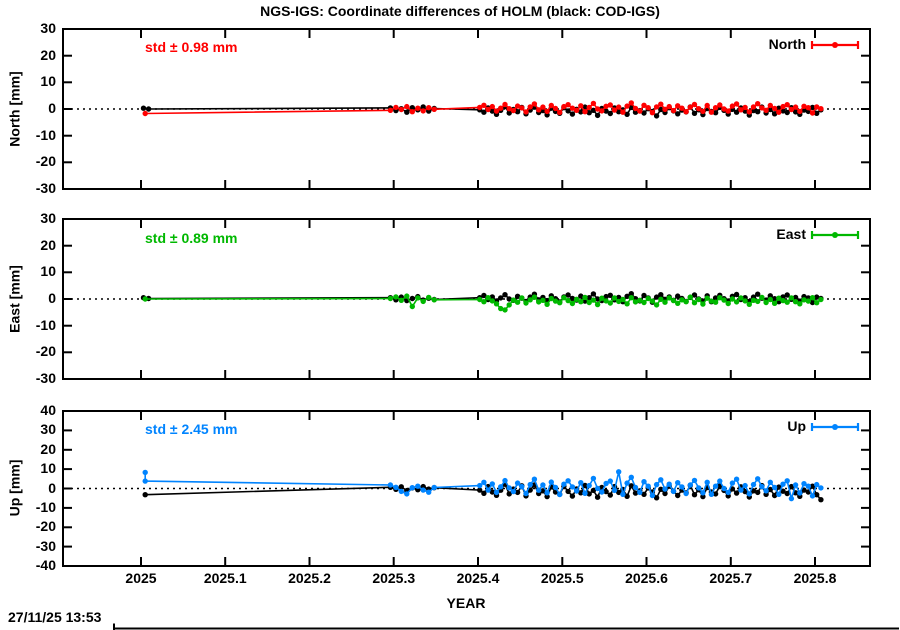 The height and width of the screenshot is (630, 900). Describe the element at coordinates (48, 81) in the screenshot. I see `y-tick-label: 10` at that location.